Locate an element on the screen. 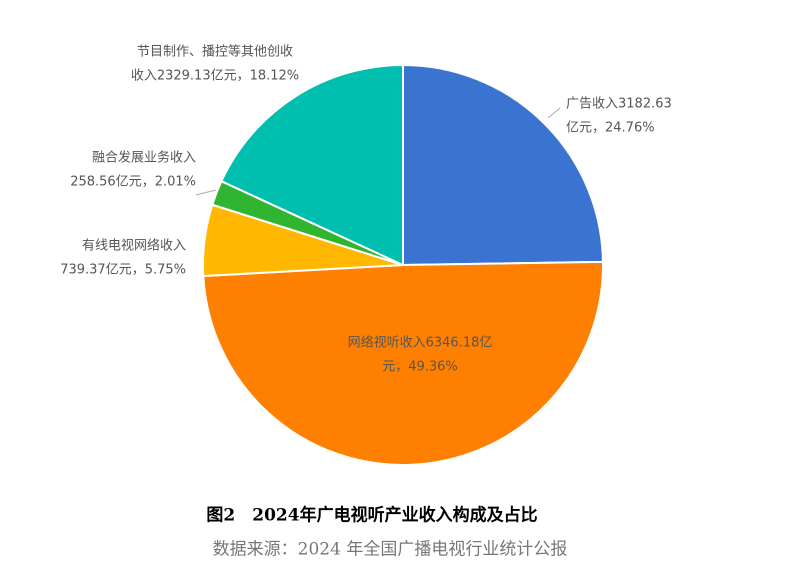  chart-title: 图2 2024年广电视听产业收入构成及占比 is located at coordinates (371, 515).